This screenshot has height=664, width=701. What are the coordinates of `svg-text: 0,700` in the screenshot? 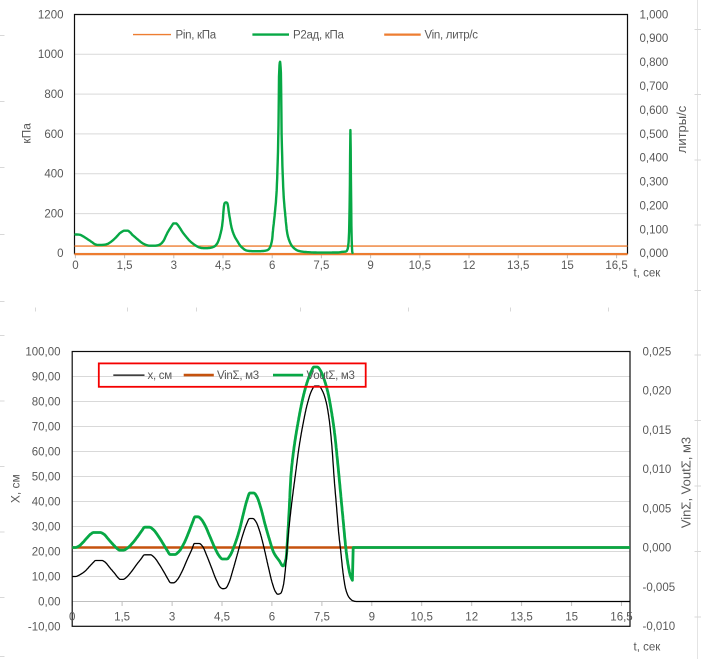 It's located at (654, 87).